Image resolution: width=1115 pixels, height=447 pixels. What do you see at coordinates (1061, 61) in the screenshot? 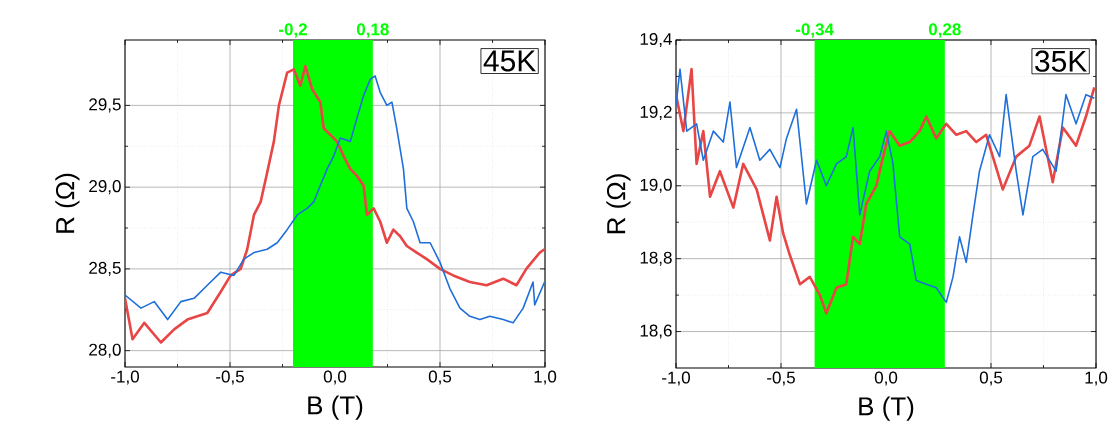
I see `annotation: 35K` at bounding box center [1061, 61].